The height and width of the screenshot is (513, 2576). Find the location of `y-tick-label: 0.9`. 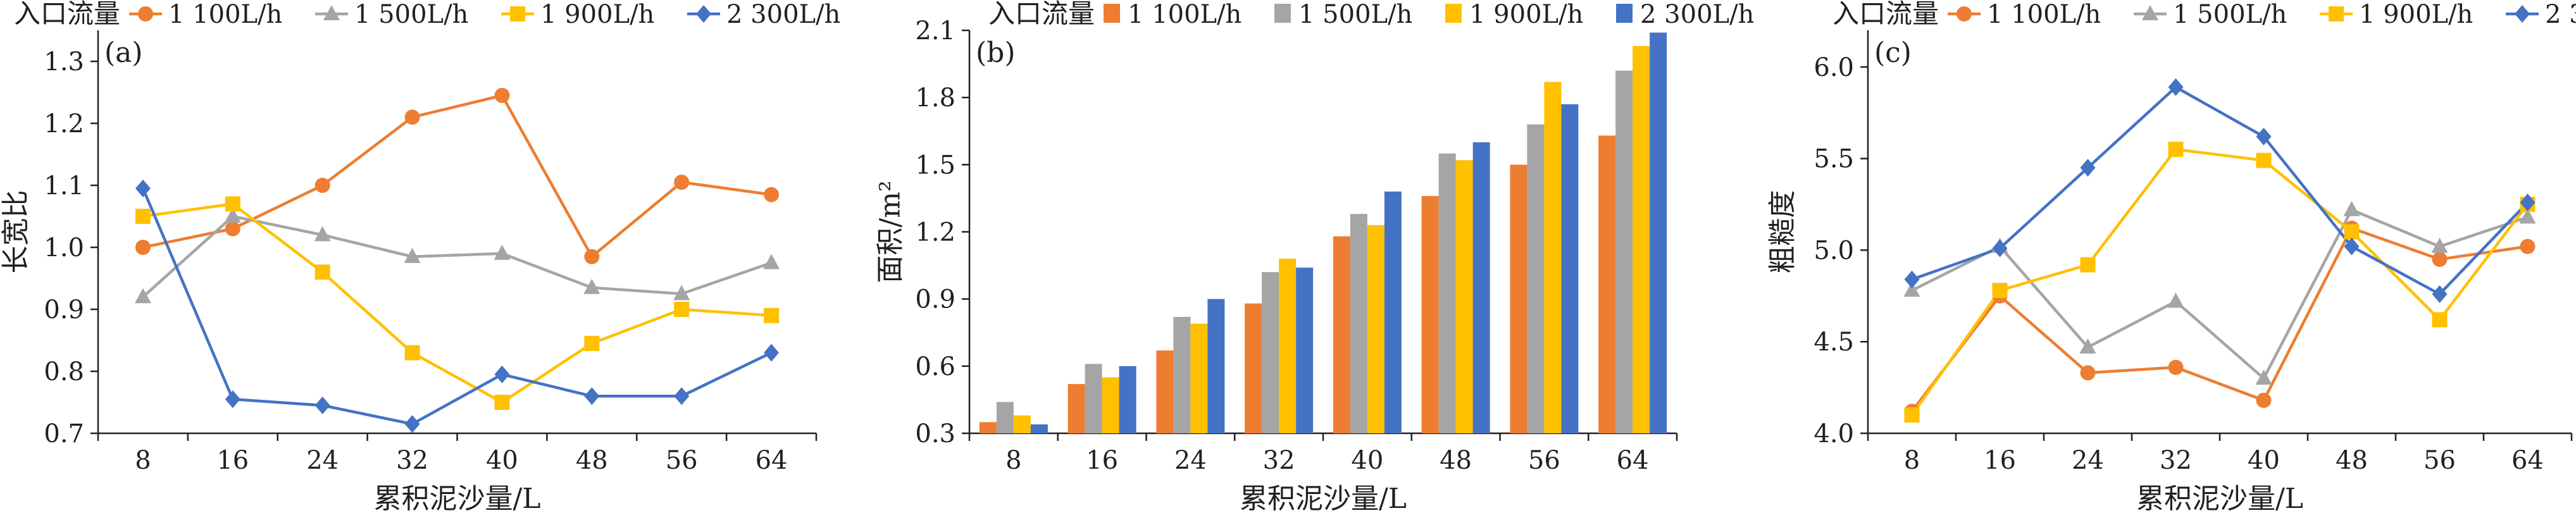

y-tick-label: 0.9 is located at coordinates (64, 309).